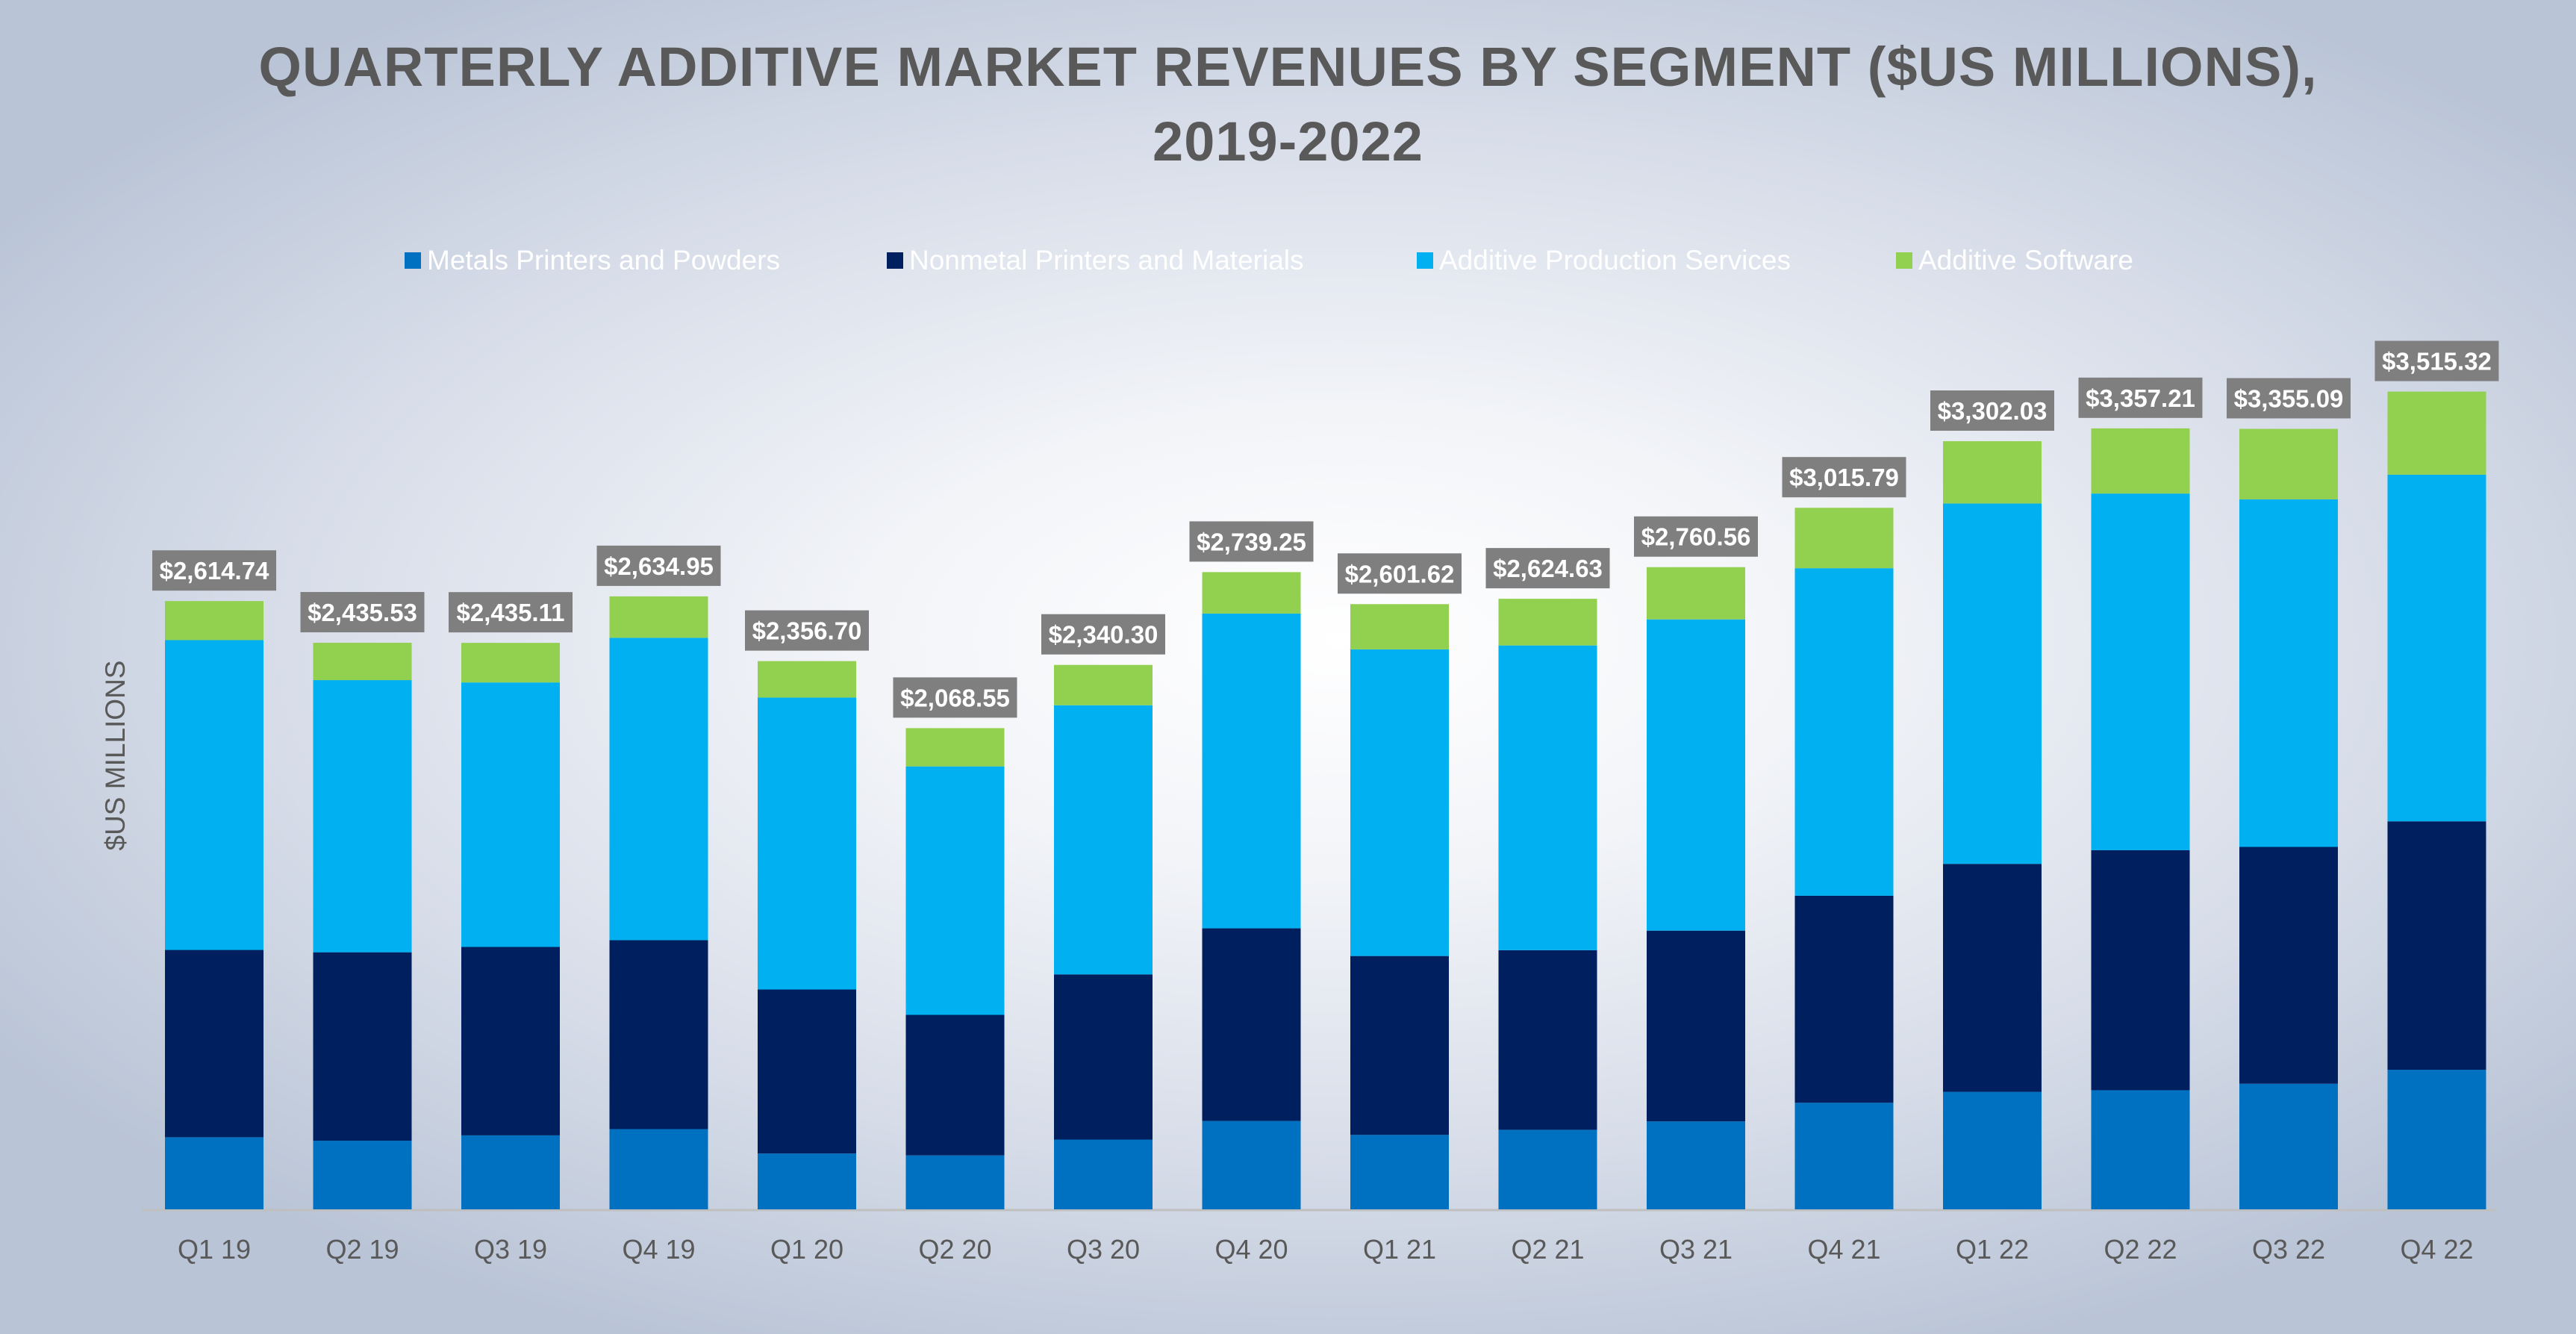 The width and height of the screenshot is (2576, 1334). I want to click on total-label: $2,739.25, so click(1251, 541).